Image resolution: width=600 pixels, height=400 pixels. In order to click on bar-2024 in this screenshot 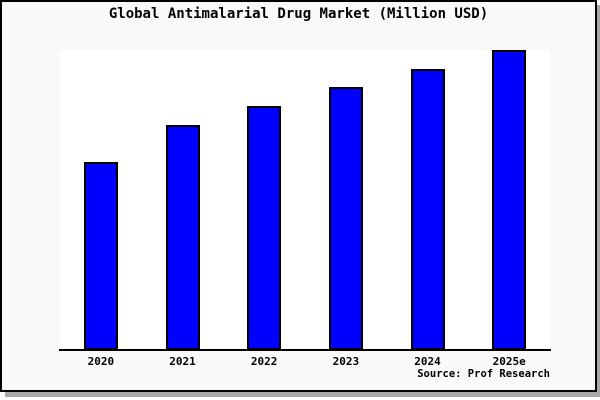, I will do `click(427, 209)`.